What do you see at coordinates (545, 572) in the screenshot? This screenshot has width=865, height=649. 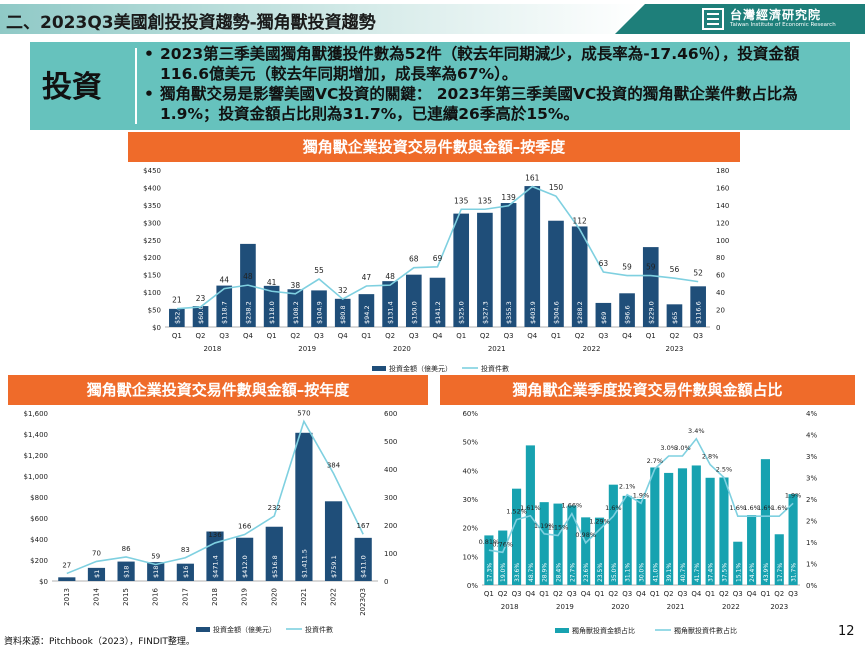 I see `share-bar-label: 28.9%` at bounding box center [545, 572].